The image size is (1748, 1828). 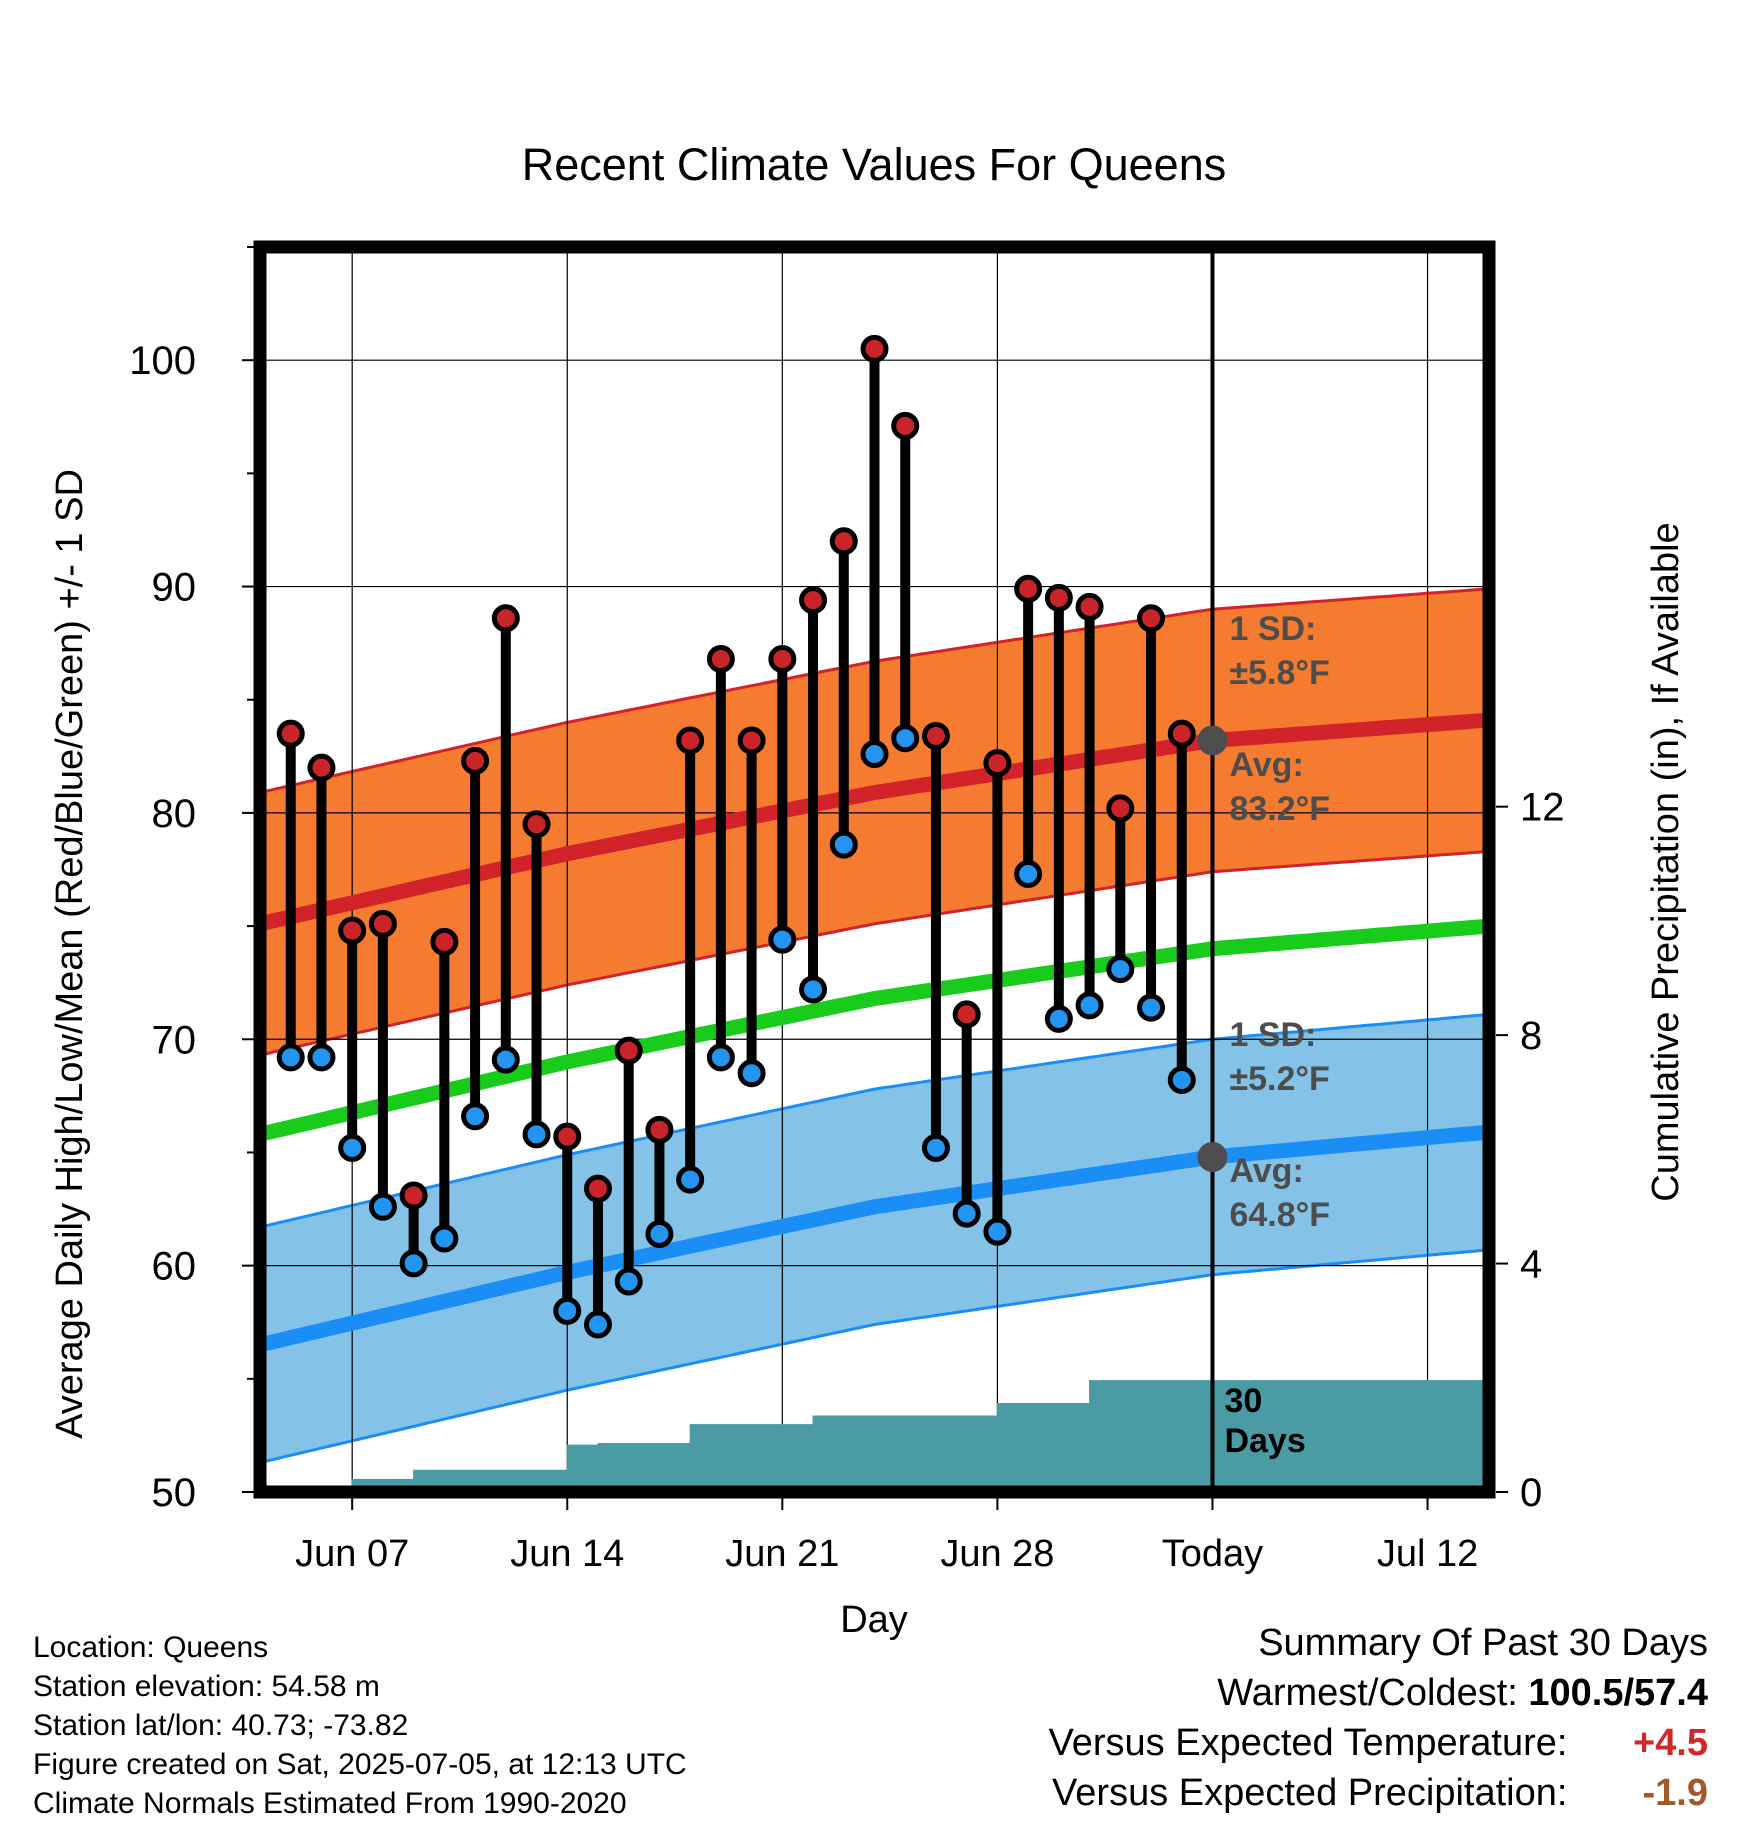 I want to click on high-sd-band-lower-edge, so click(x=874, y=953).